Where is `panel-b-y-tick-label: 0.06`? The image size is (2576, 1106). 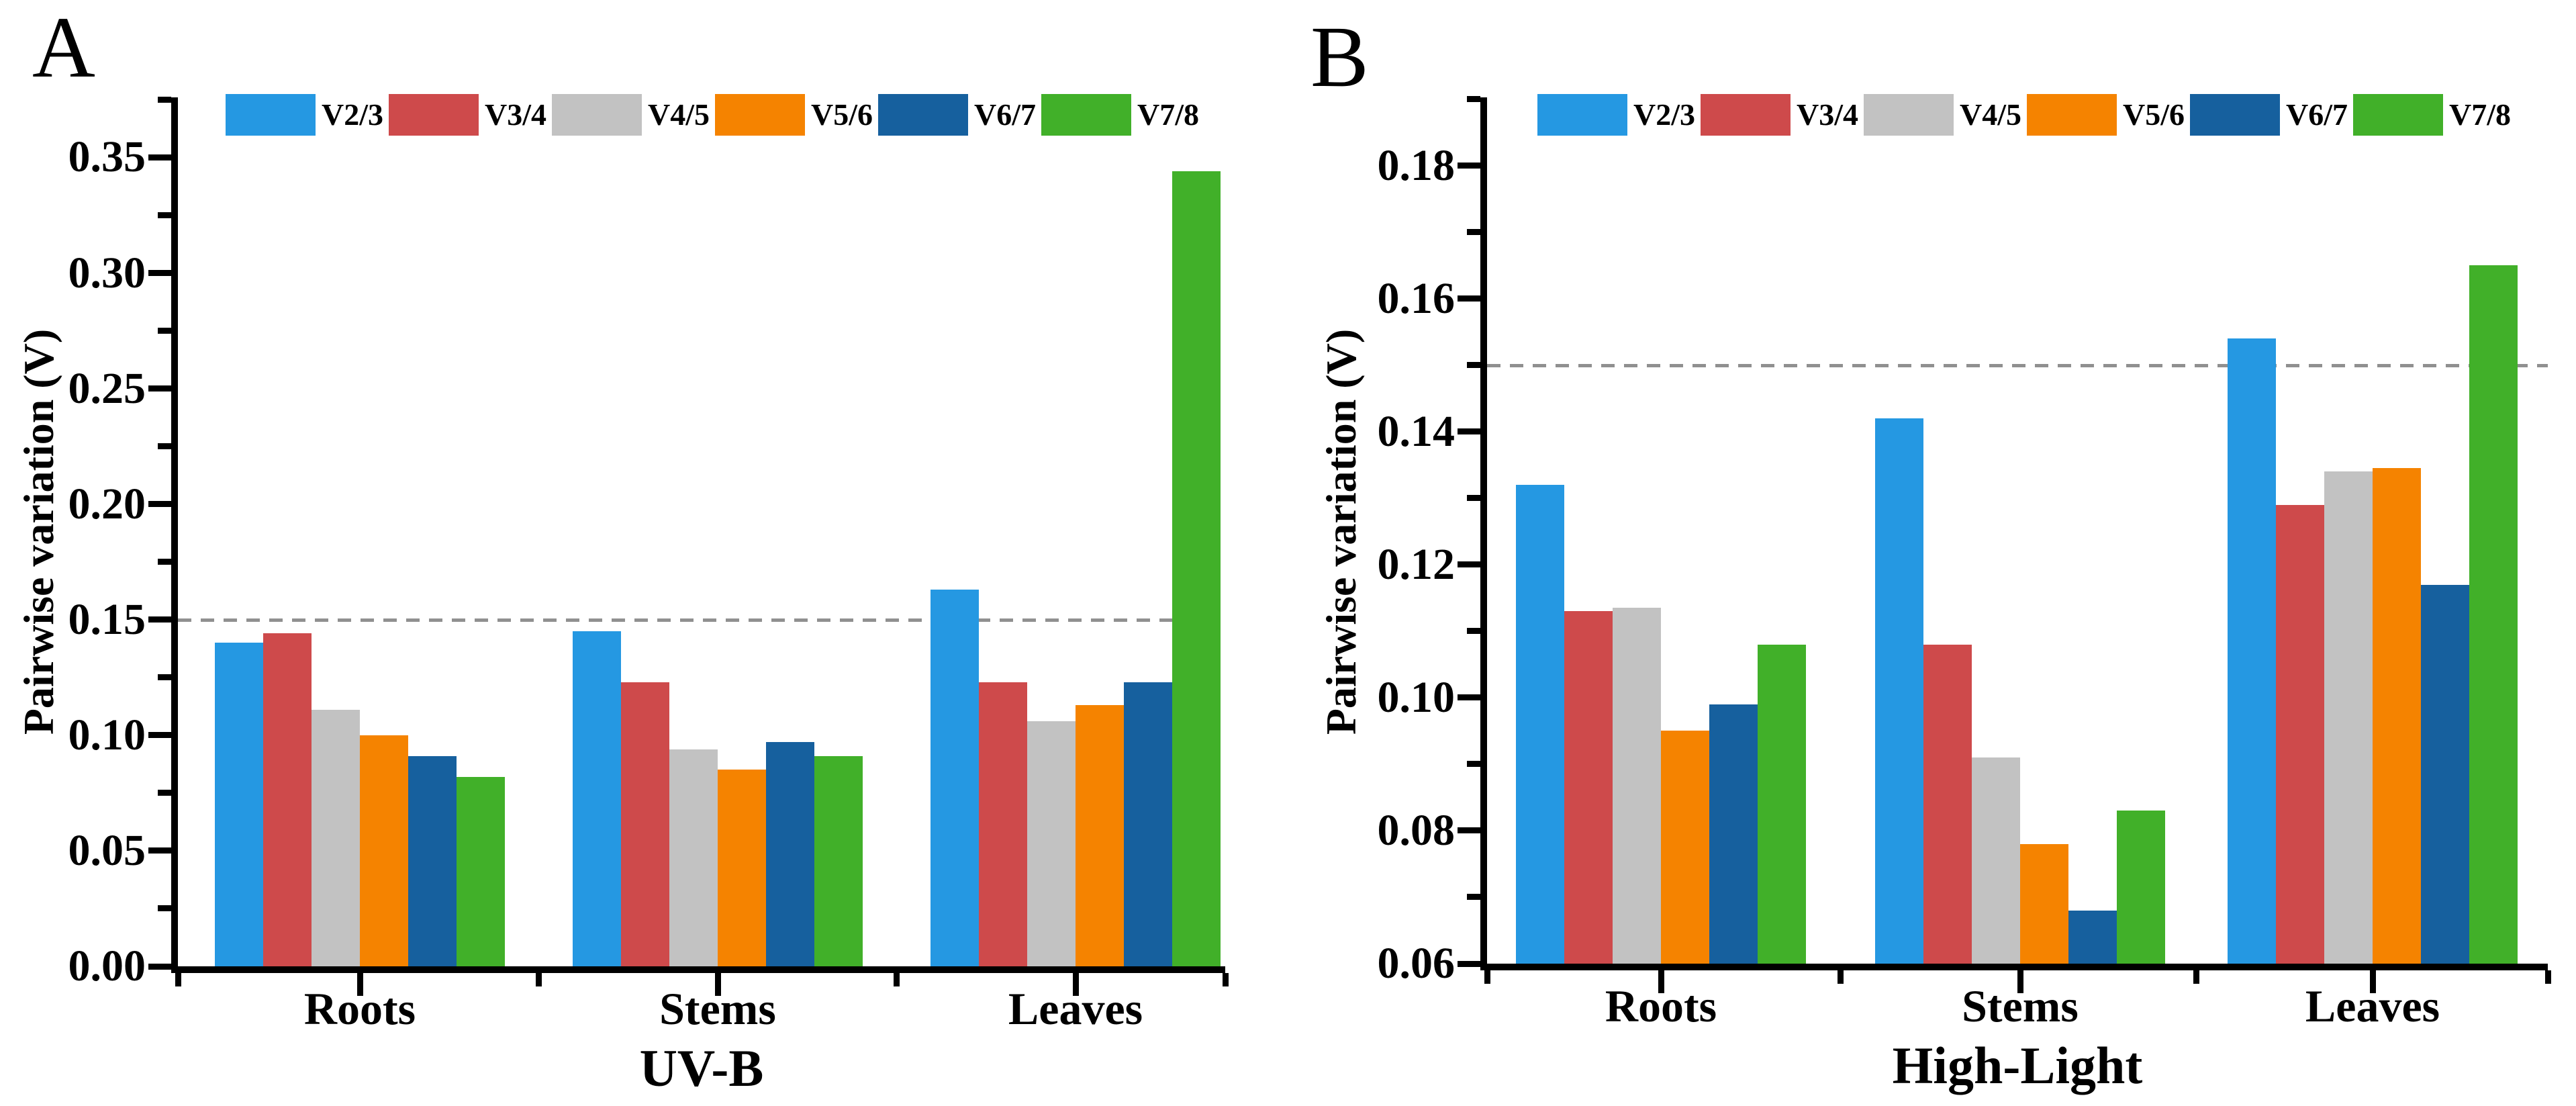 panel-b-y-tick-label: 0.06 is located at coordinates (1416, 963).